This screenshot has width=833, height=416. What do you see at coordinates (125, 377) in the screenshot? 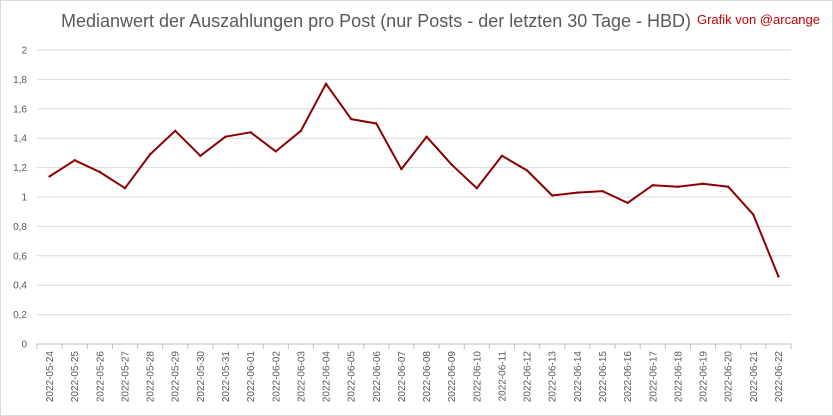
I see `x-tick-label: 2022-05-27` at bounding box center [125, 377].